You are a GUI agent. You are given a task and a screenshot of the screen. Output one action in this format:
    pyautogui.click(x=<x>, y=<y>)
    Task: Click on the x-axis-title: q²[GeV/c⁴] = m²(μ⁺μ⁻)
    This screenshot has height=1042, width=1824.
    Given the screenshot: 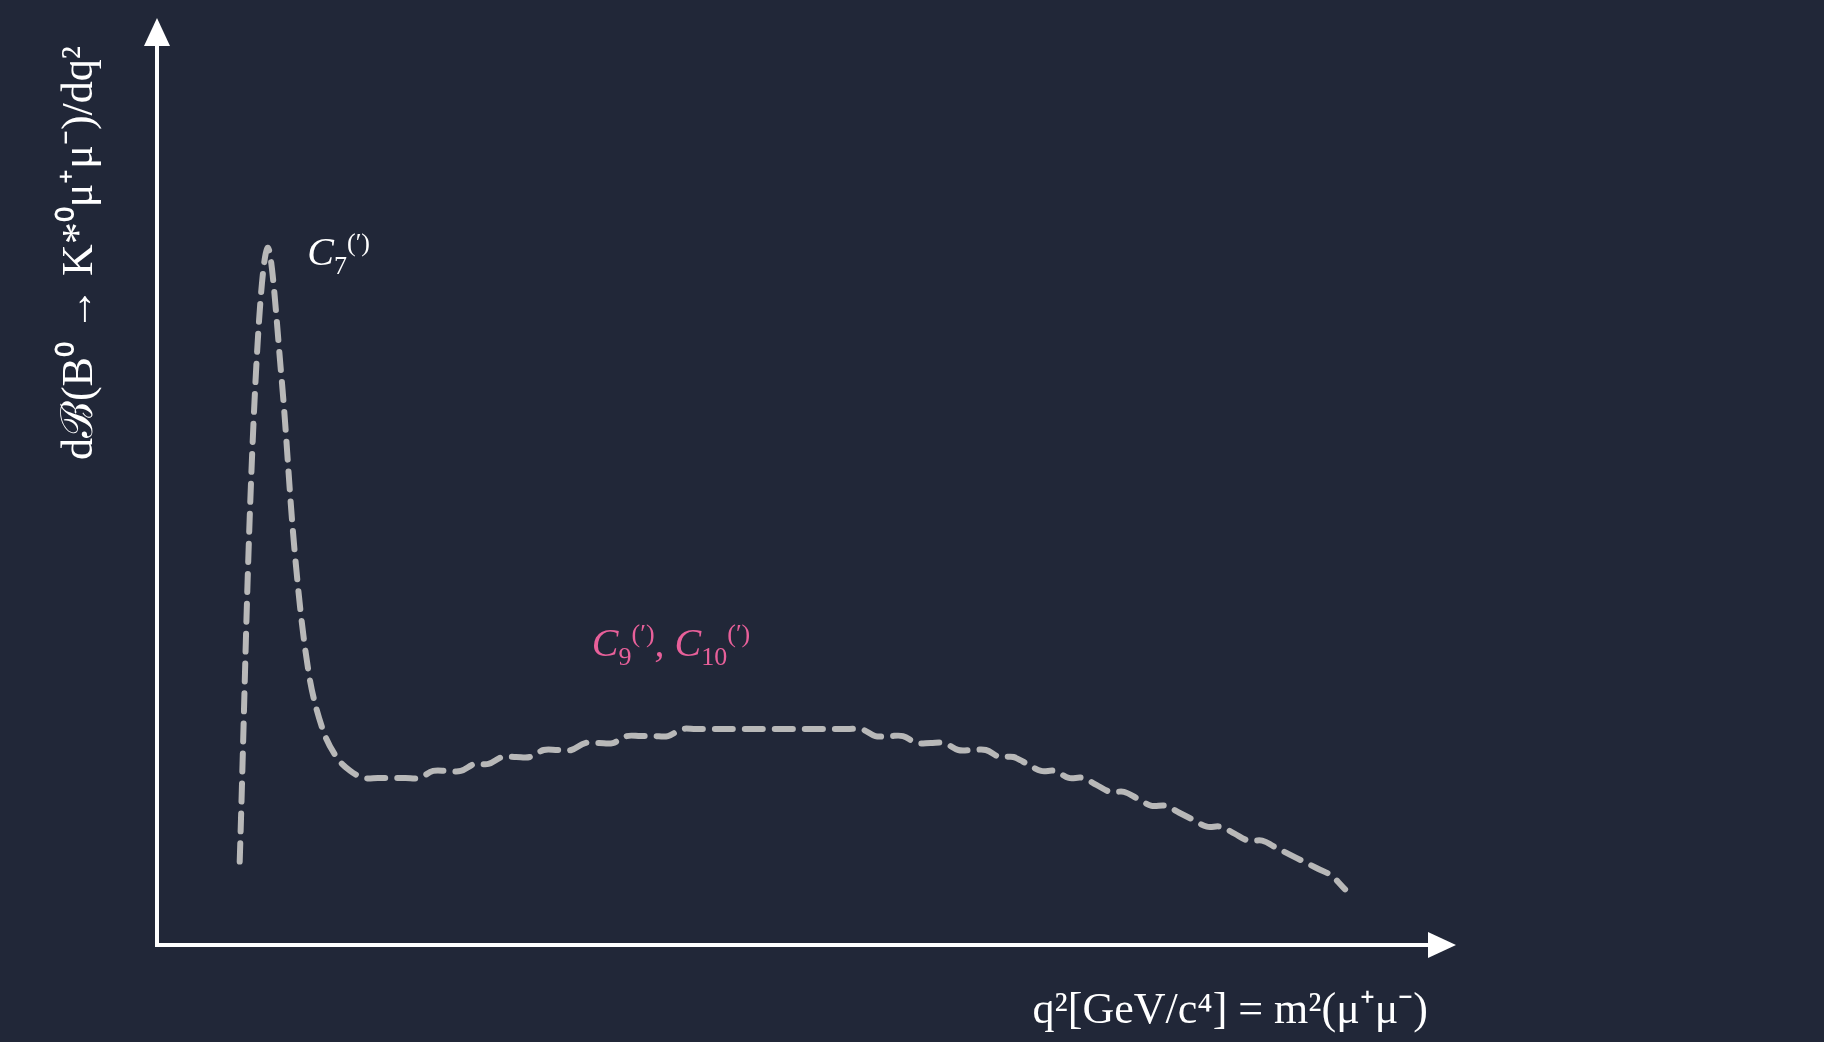 What is the action you would take?
    pyautogui.click(x=1230, y=1009)
    